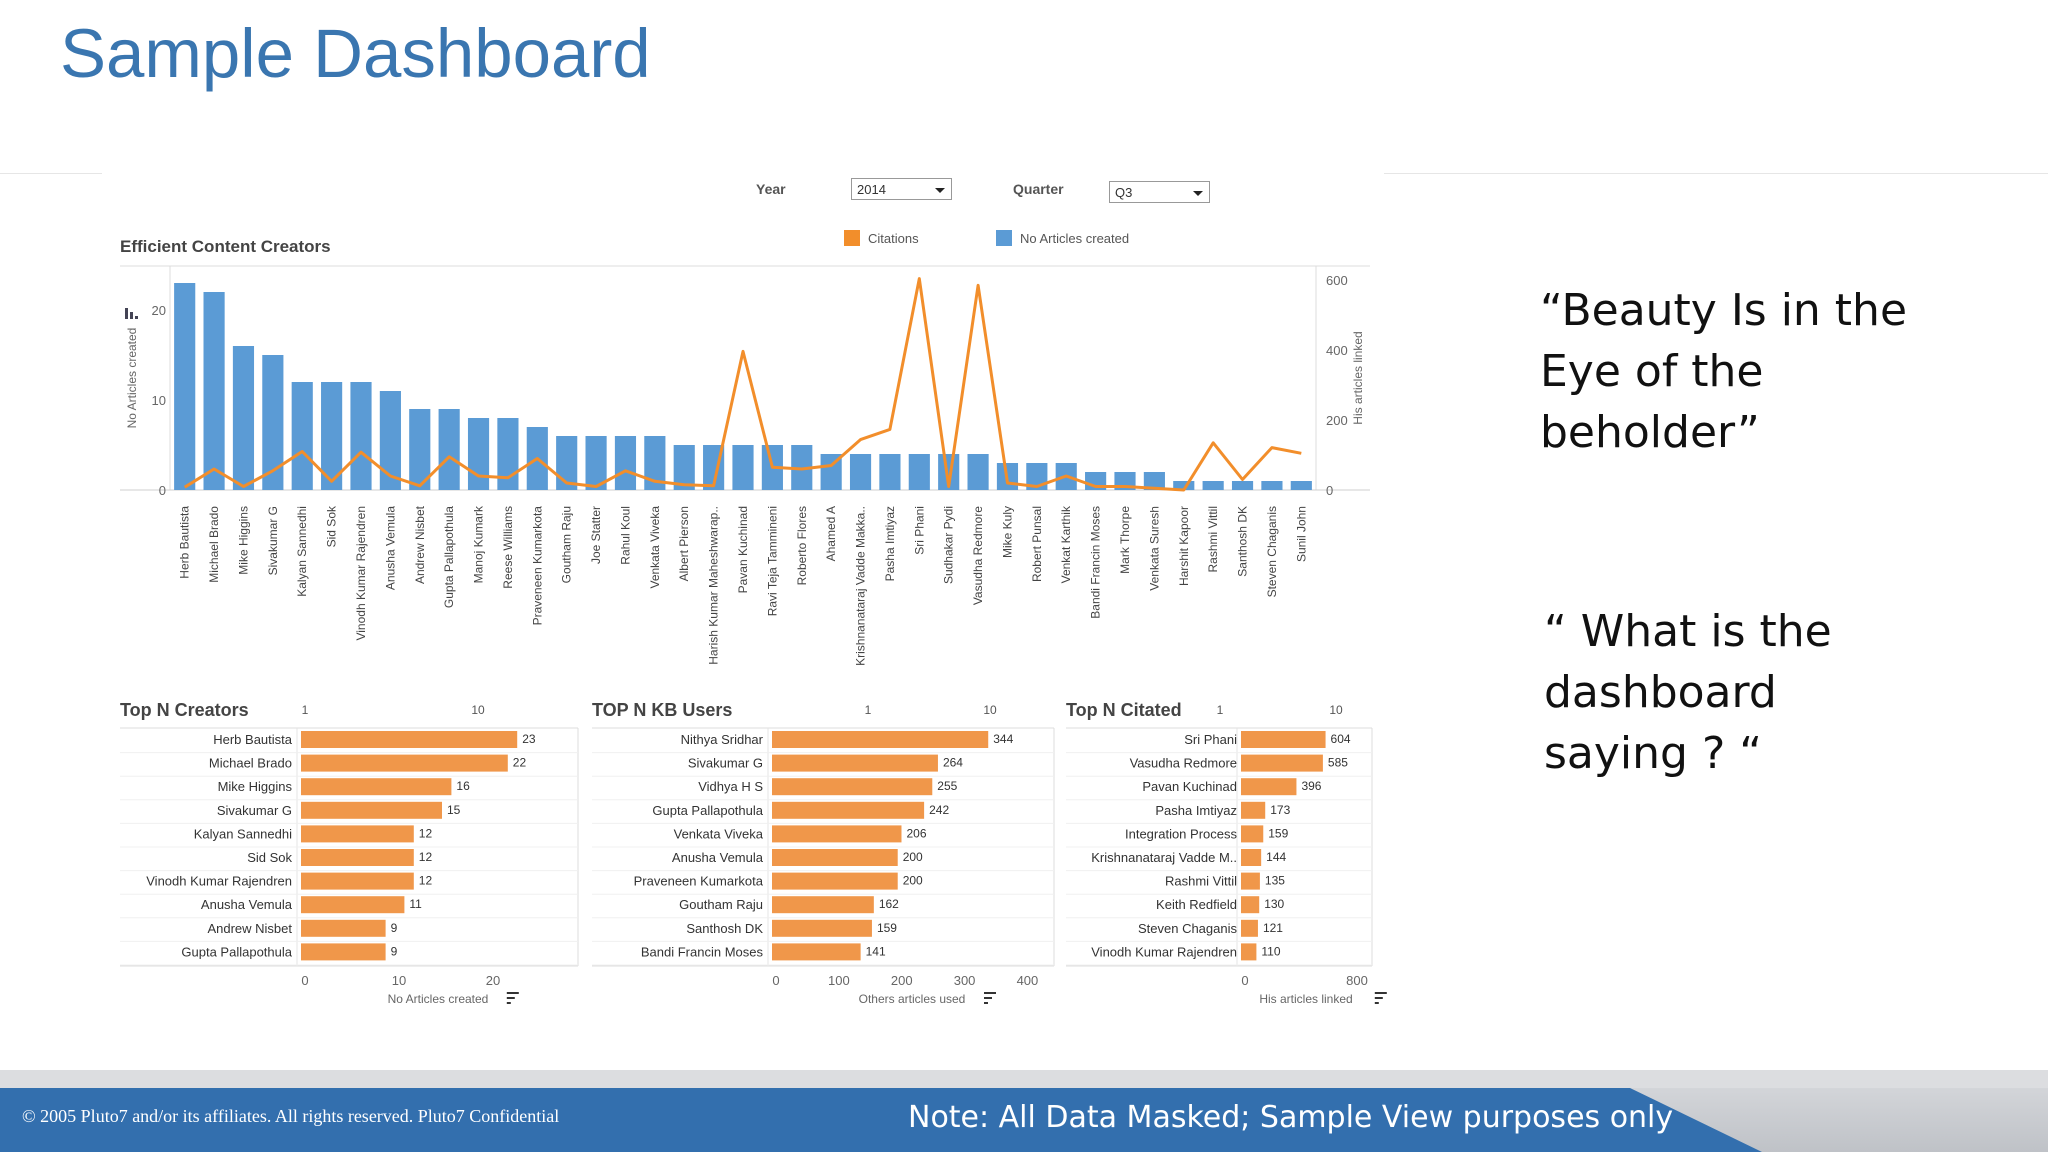  Describe the element at coordinates (1028, 980) in the screenshot. I see `x-tick-label: 400` at that location.